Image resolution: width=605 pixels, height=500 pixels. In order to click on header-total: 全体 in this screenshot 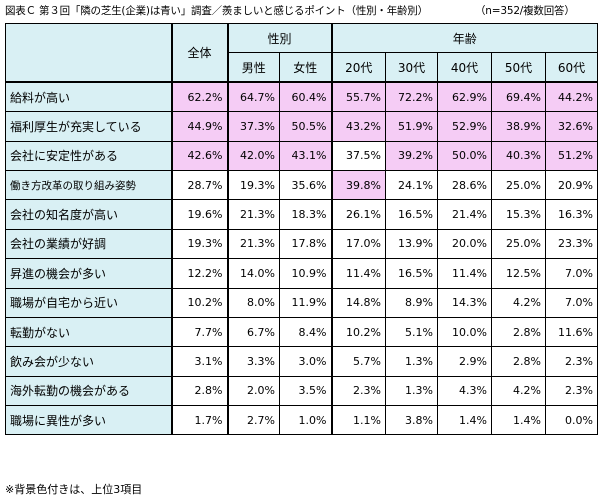, I will do `click(199, 53)`.